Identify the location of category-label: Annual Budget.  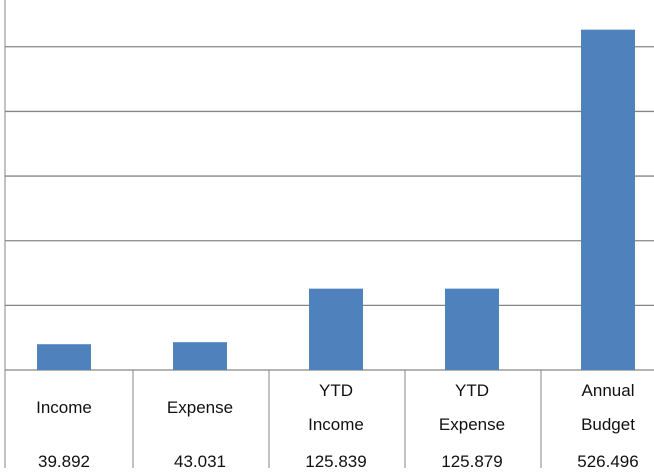
(597, 408).